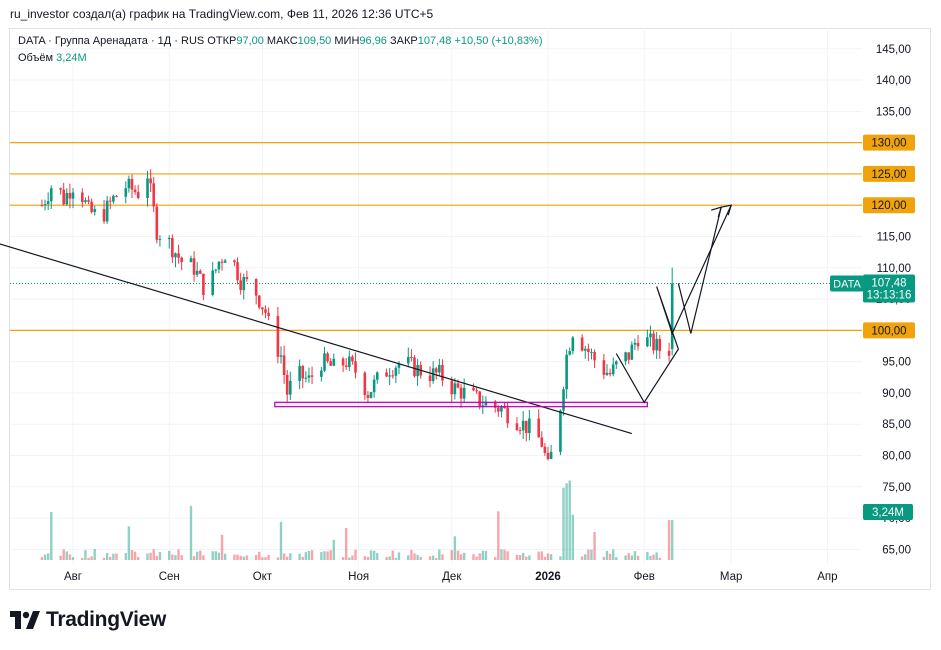 The width and height of the screenshot is (941, 650). What do you see at coordinates (88, 620) in the screenshot?
I see `tradingview-logo: TradingView` at bounding box center [88, 620].